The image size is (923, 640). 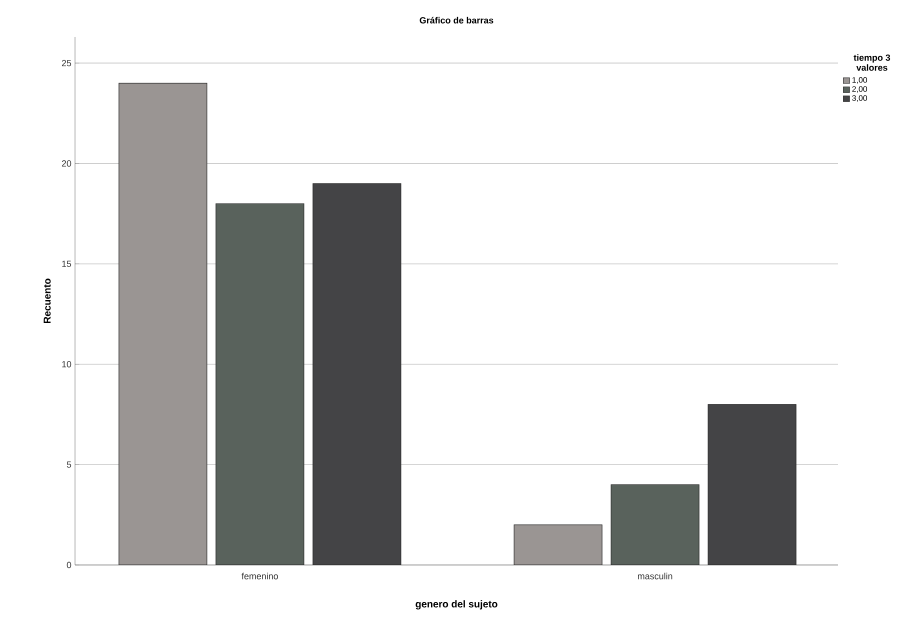 I want to click on chart-title: Gráfico de barras, so click(x=457, y=20).